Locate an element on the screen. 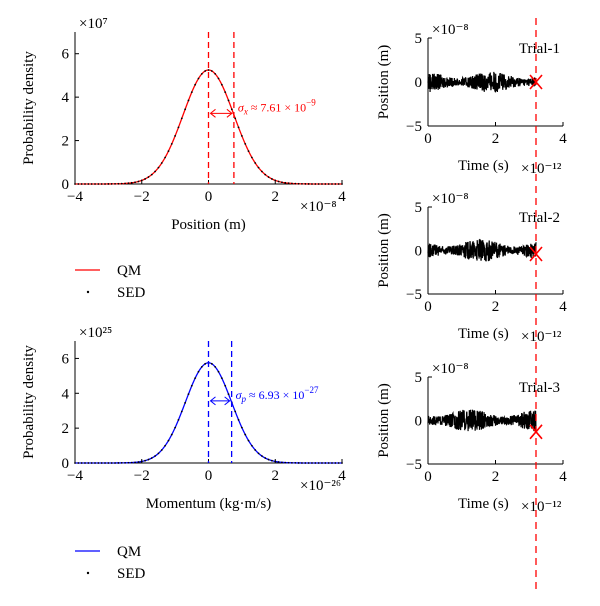 The width and height of the screenshot is (600, 606). sigma-annotation: σp ≈ 6.93 × 10−27 is located at coordinates (277, 394).